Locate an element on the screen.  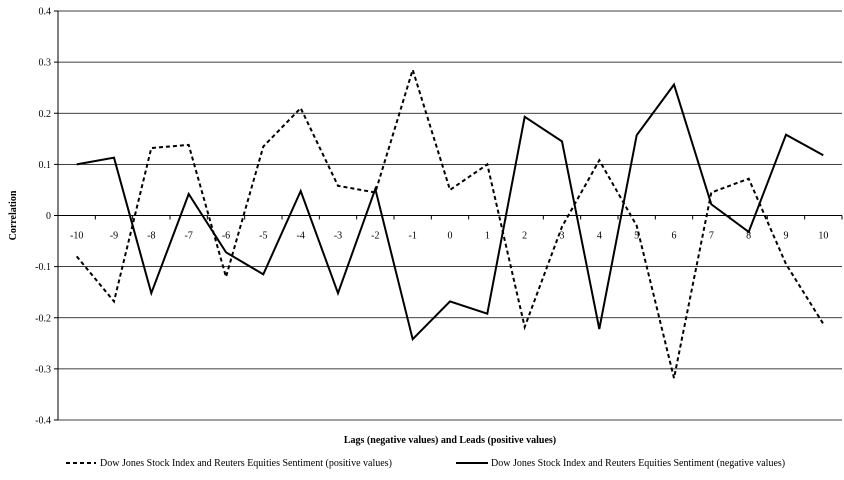
x-tick-label: 6 is located at coordinates (674, 236).